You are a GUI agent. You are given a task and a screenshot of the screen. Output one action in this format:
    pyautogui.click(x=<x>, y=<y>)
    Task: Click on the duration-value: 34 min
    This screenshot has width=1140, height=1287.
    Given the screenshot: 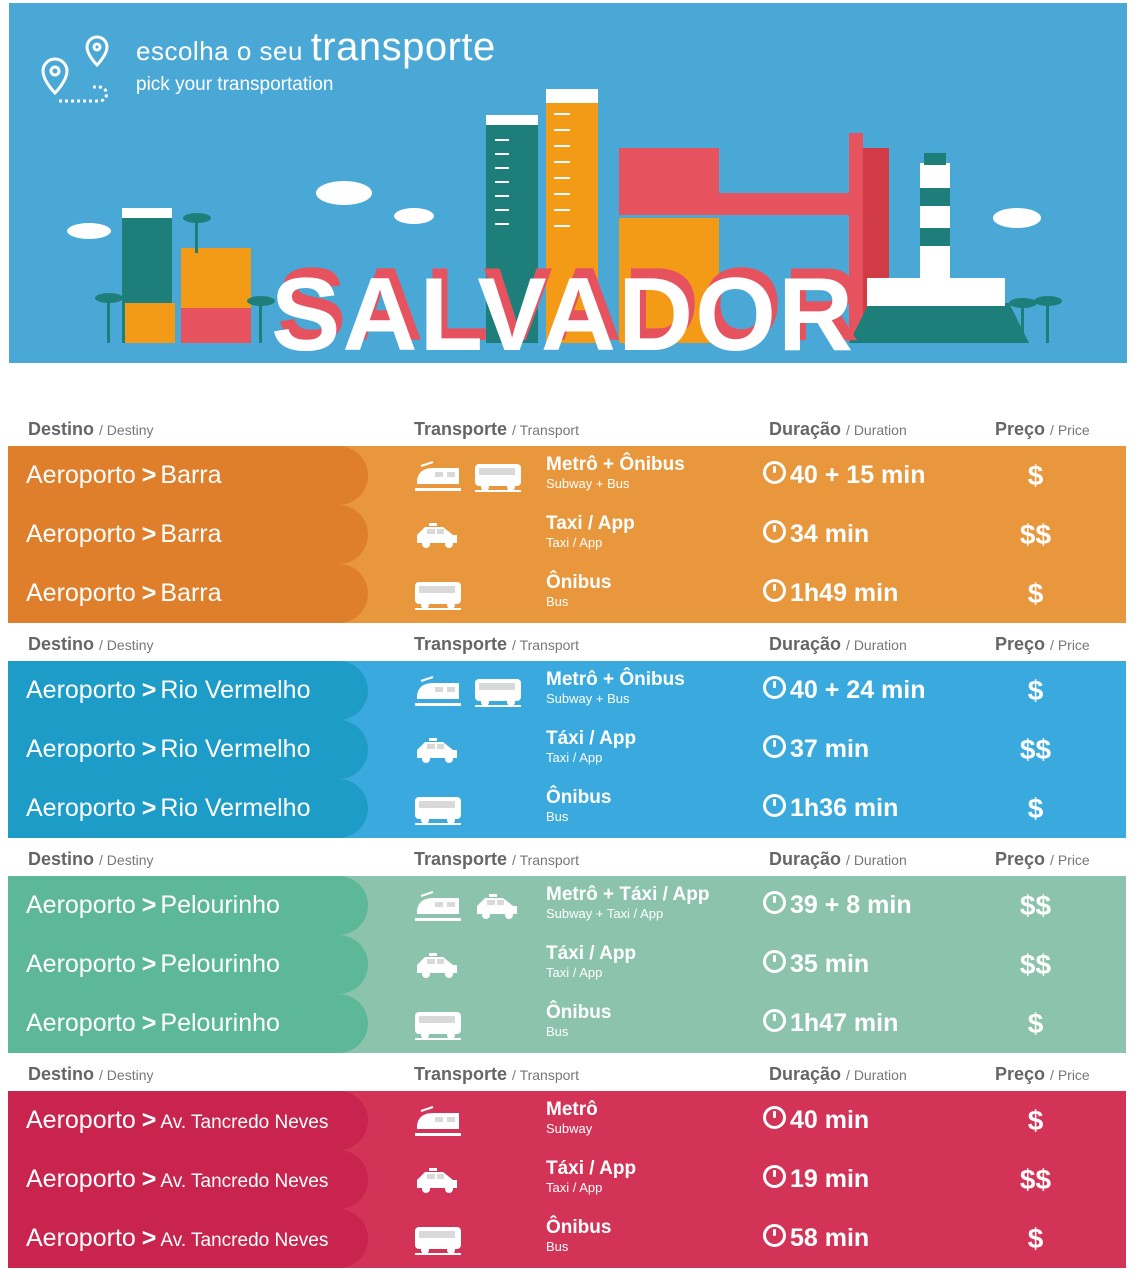 What is the action you would take?
    pyautogui.click(x=830, y=534)
    